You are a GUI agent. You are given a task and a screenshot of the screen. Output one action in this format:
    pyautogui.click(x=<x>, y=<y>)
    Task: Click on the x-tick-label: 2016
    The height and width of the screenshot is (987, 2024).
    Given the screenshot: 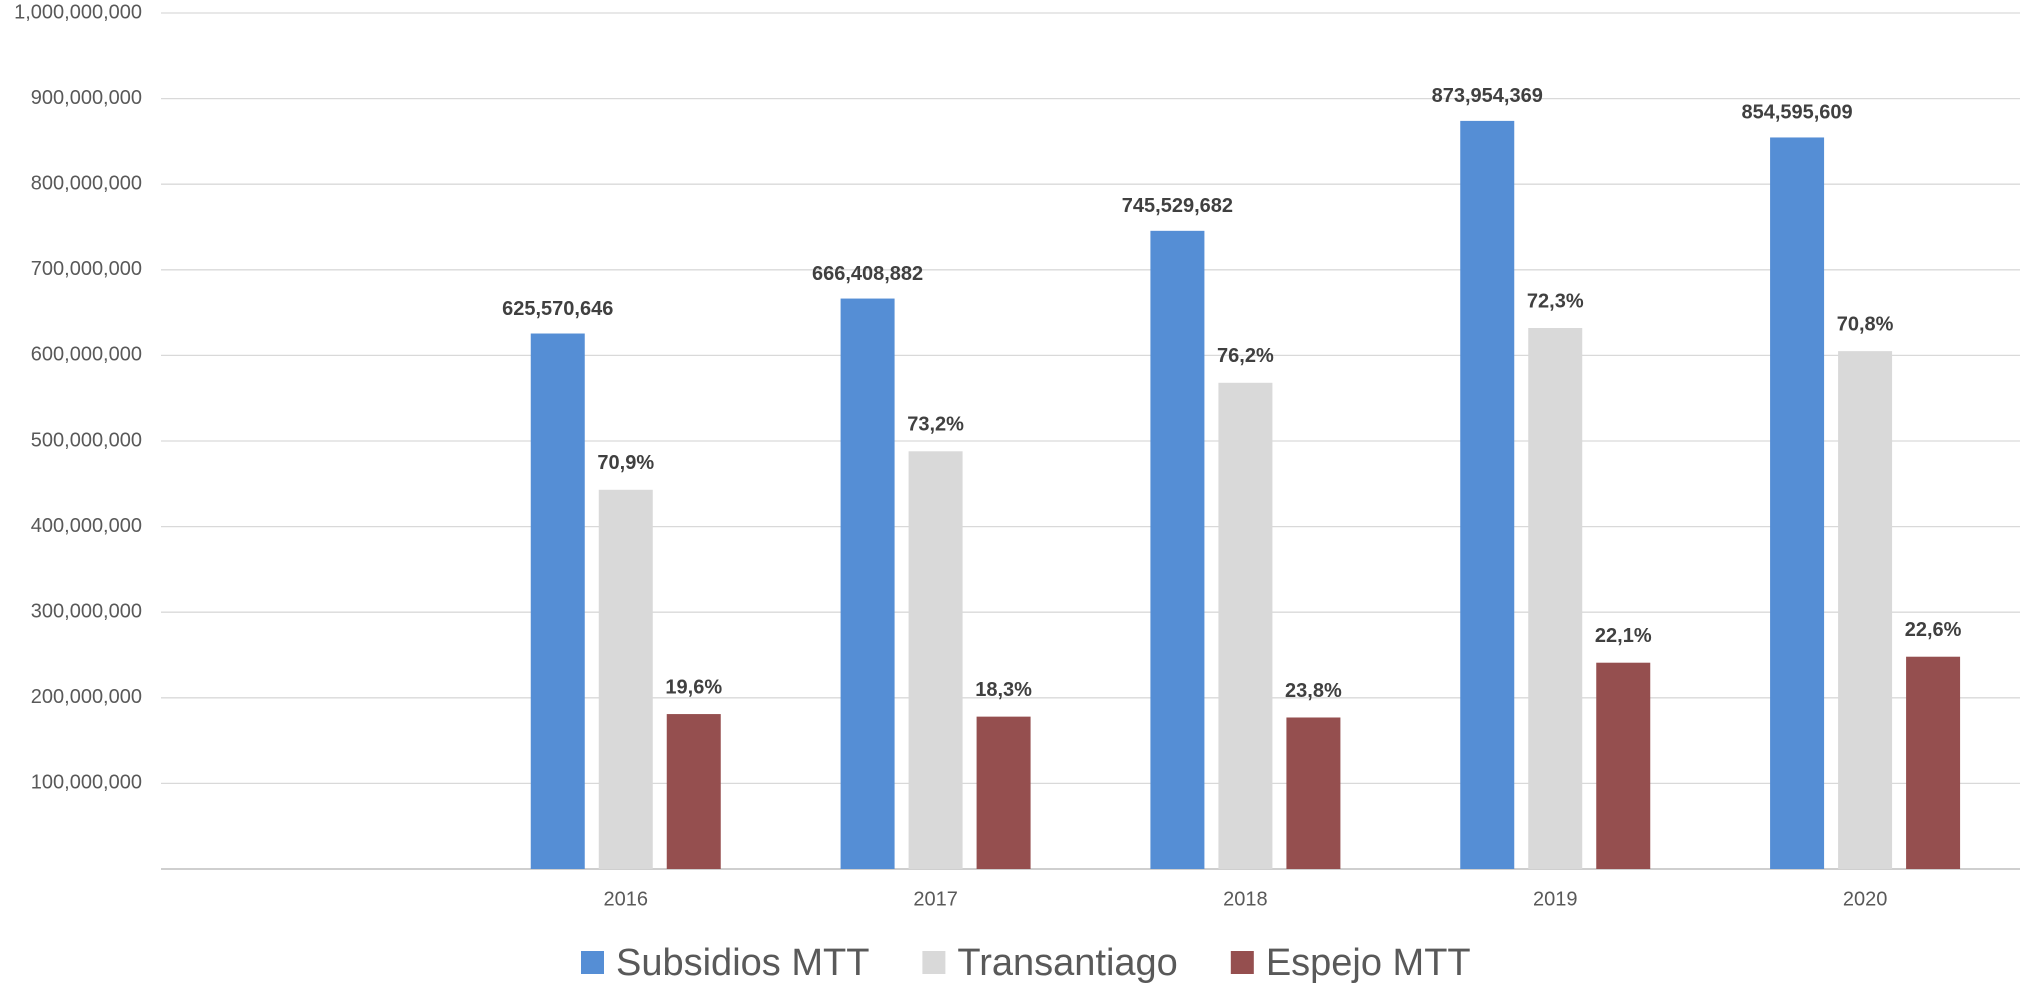 What is the action you would take?
    pyautogui.click(x=626, y=899)
    